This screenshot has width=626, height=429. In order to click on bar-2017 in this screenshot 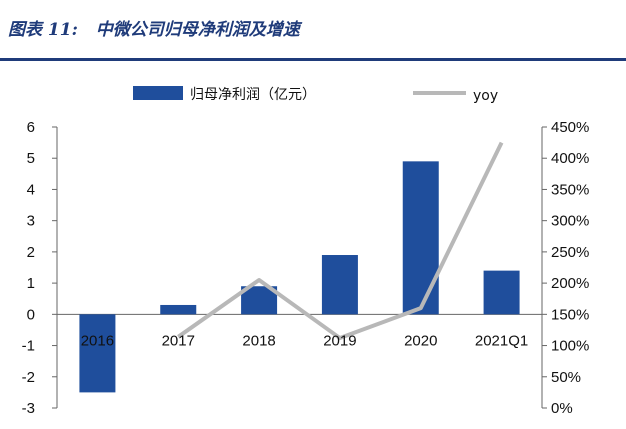, I will do `click(178, 309)`.